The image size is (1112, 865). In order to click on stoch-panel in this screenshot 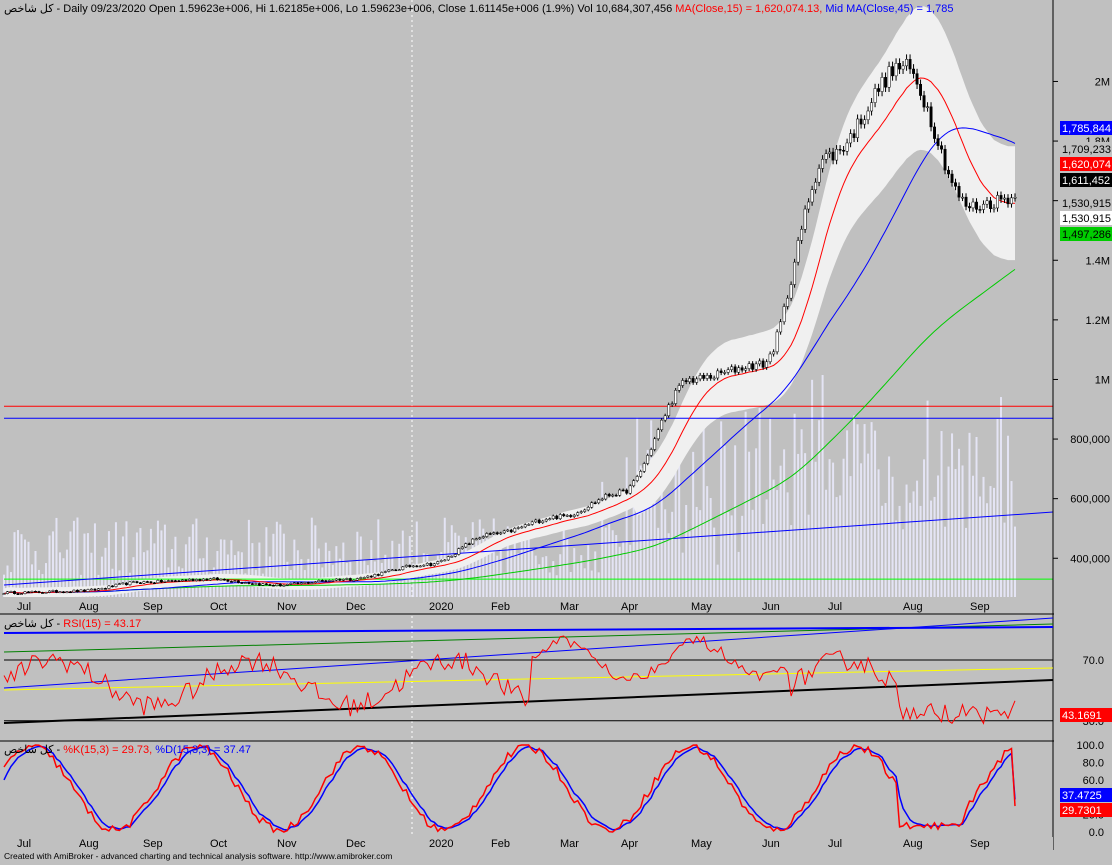, I will do `click(509, 789)`.